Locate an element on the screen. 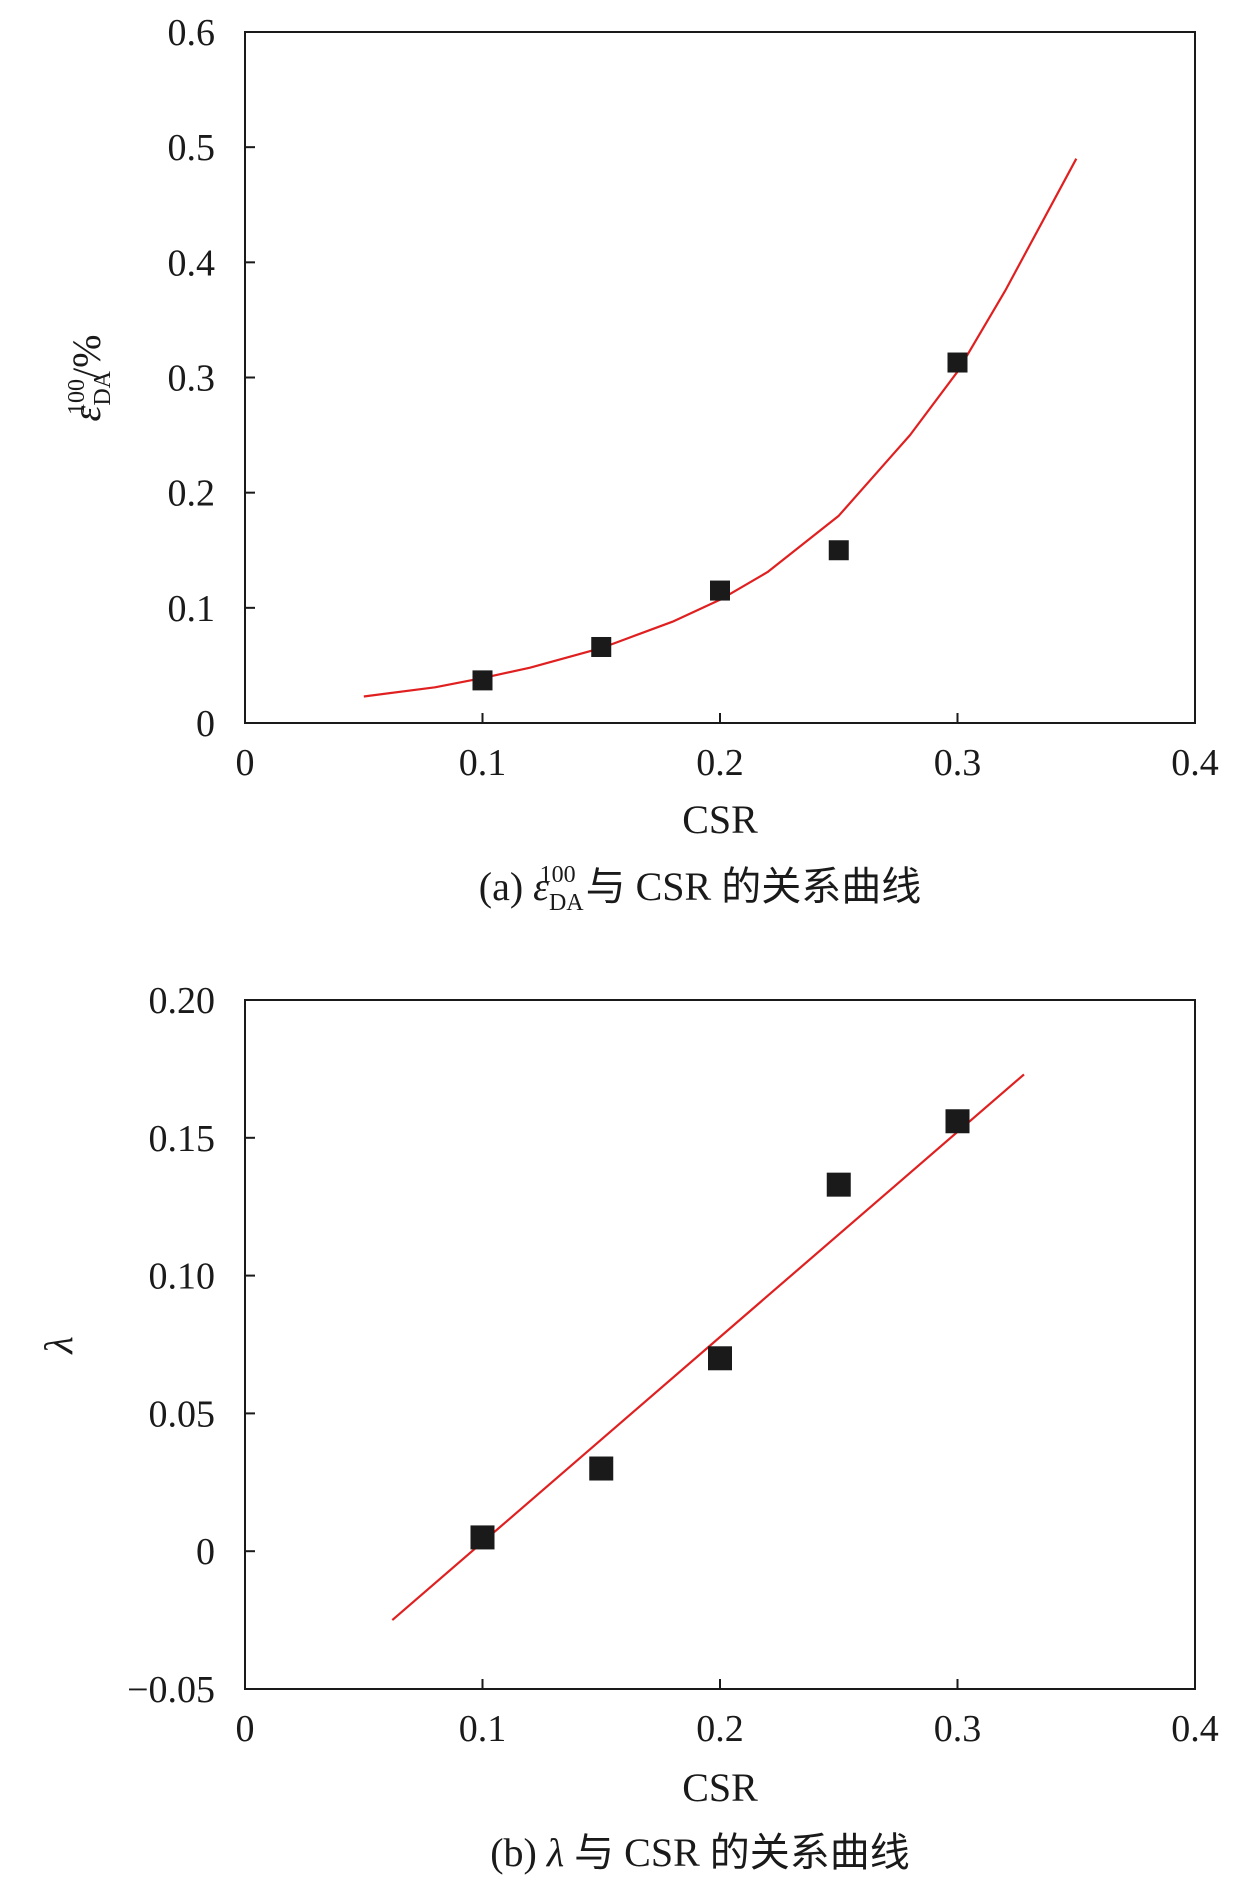  y-tick-label: 0.05 is located at coordinates (182, 1414).